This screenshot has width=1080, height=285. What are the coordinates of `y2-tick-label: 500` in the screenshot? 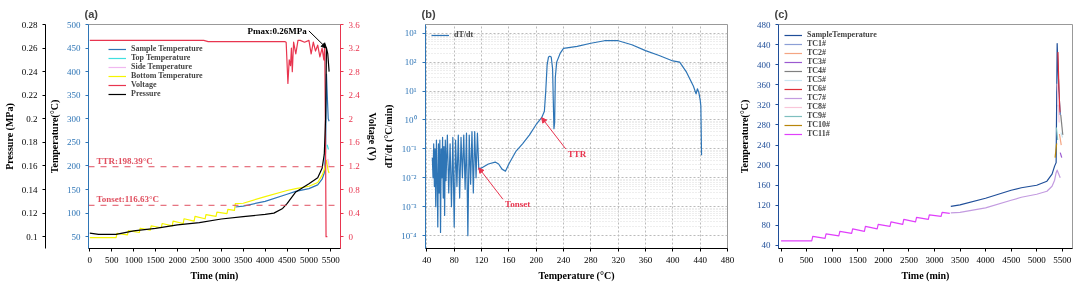 It's located at (74, 24).